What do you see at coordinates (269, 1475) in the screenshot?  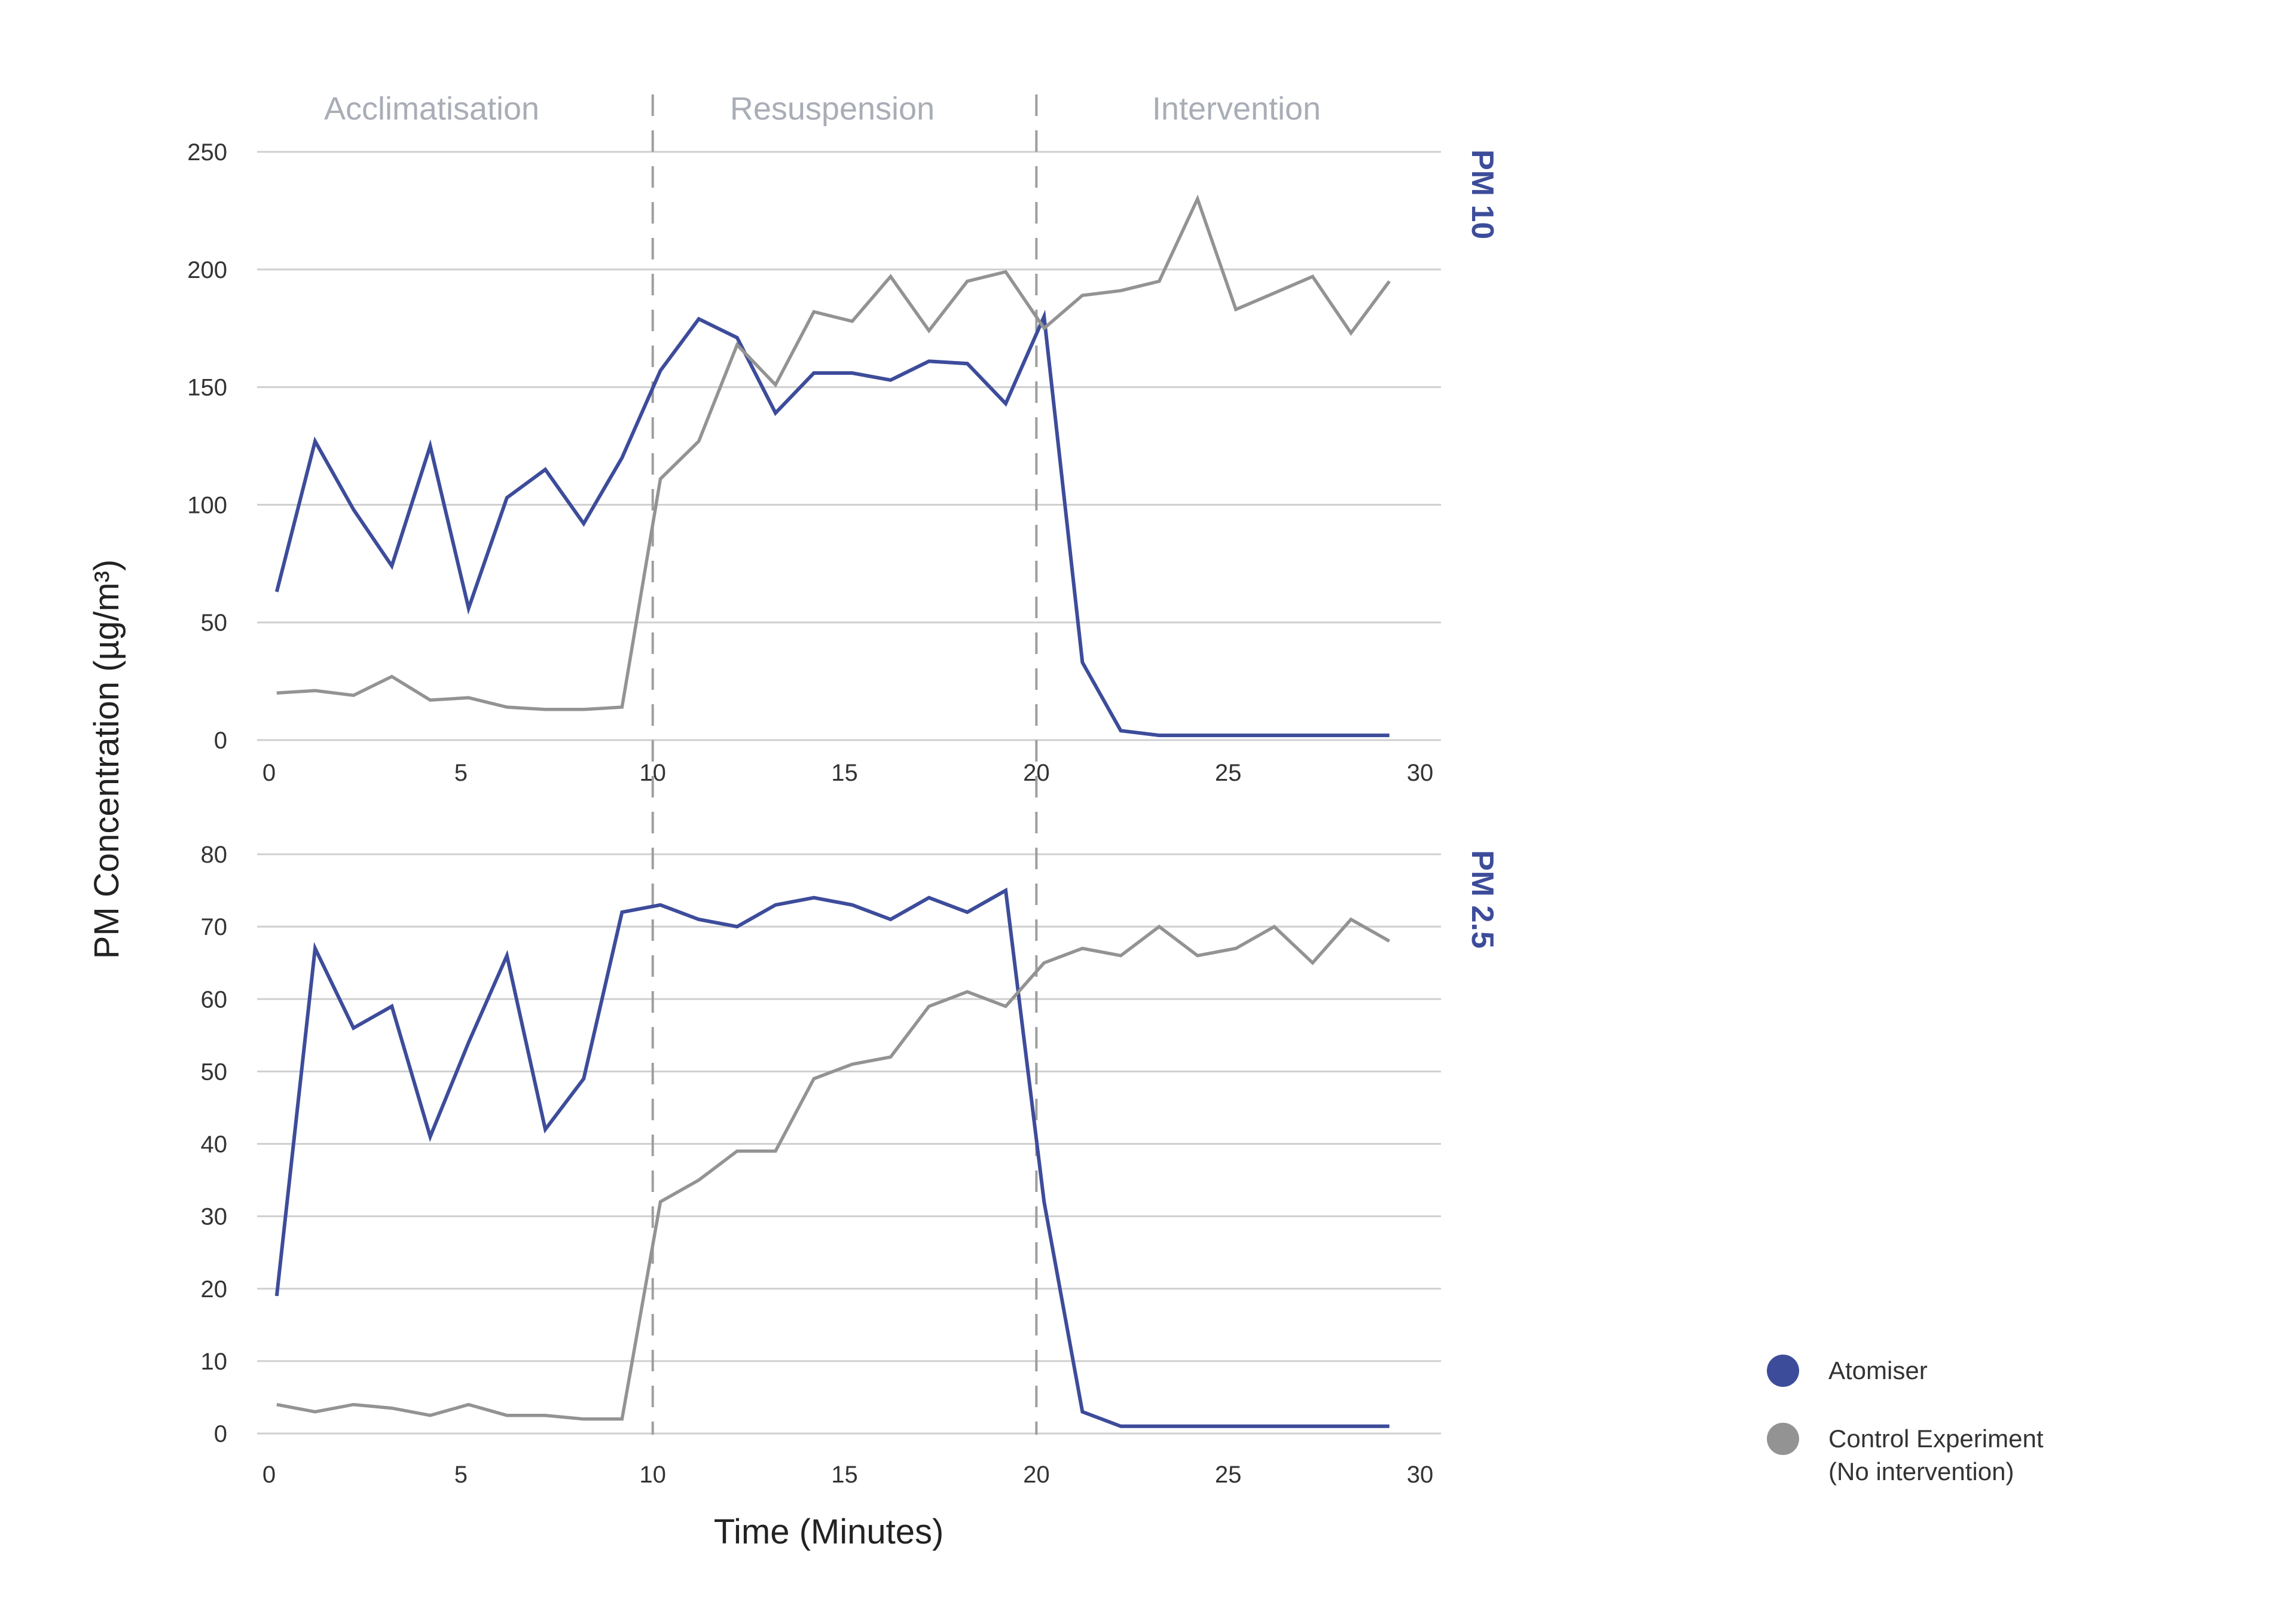 I see `x-tick-pm25-0: 0` at bounding box center [269, 1475].